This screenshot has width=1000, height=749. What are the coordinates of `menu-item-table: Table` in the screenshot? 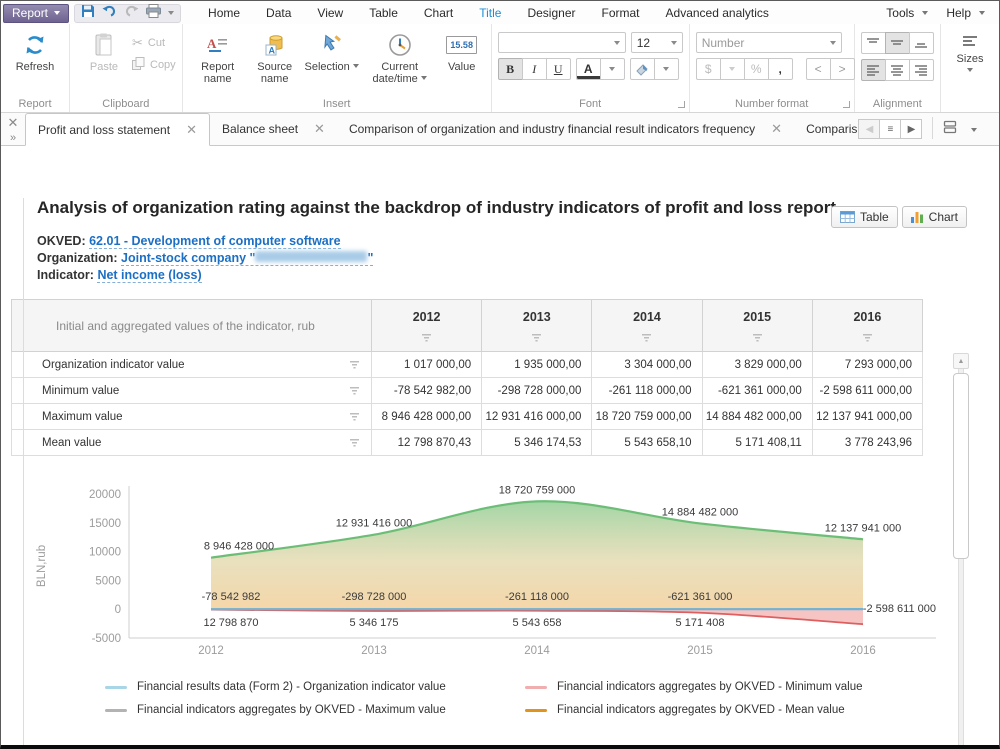 It's located at (383, 13).